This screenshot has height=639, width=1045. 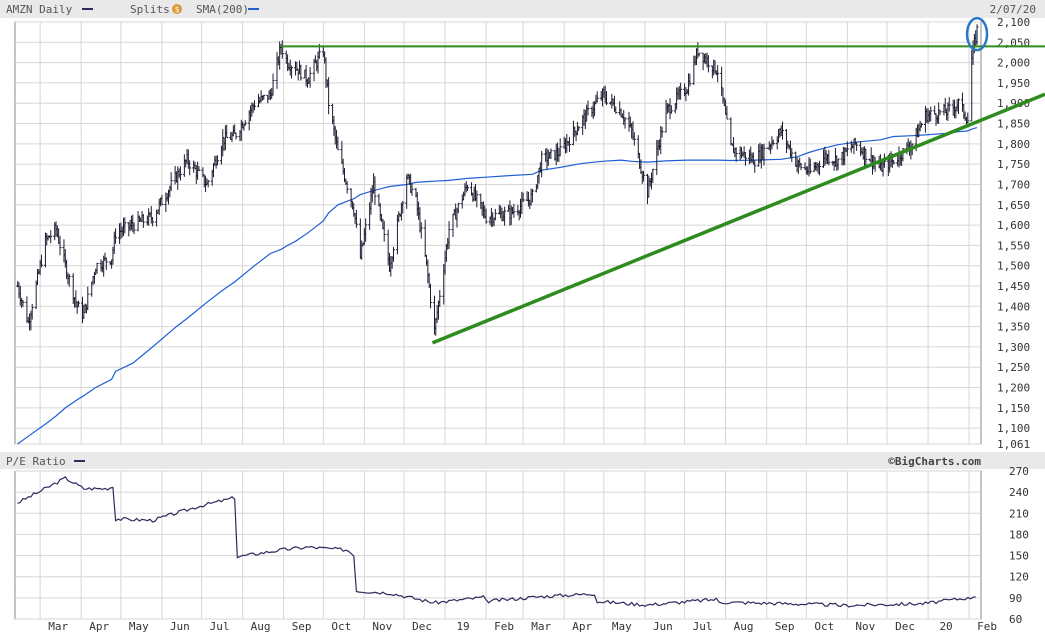 I want to click on price-y-tick-label: 1,650, so click(x=1013, y=205).